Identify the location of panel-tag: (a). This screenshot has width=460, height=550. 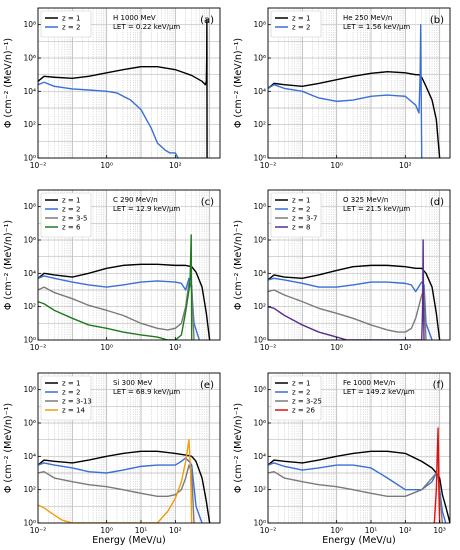
(207, 20).